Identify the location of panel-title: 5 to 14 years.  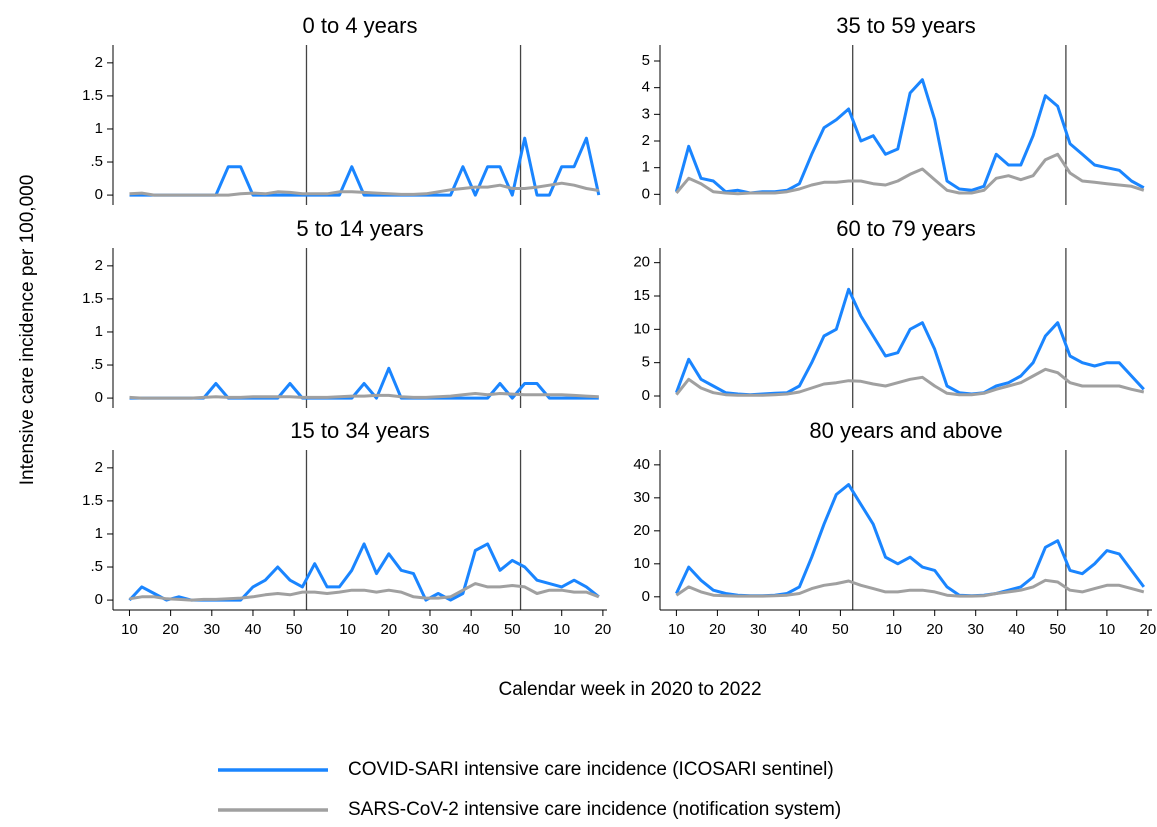
(359, 228).